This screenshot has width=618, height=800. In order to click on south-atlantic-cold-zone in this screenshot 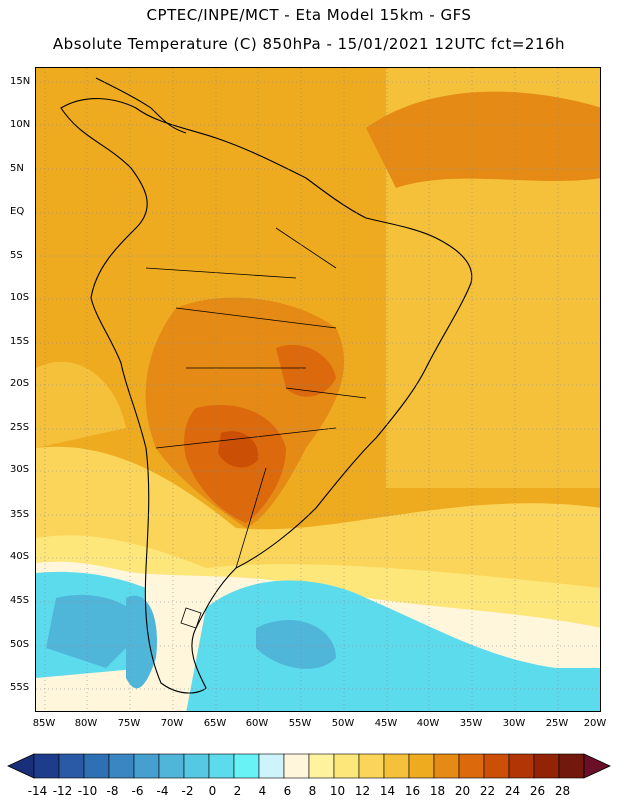, I will do `click(393, 645)`.